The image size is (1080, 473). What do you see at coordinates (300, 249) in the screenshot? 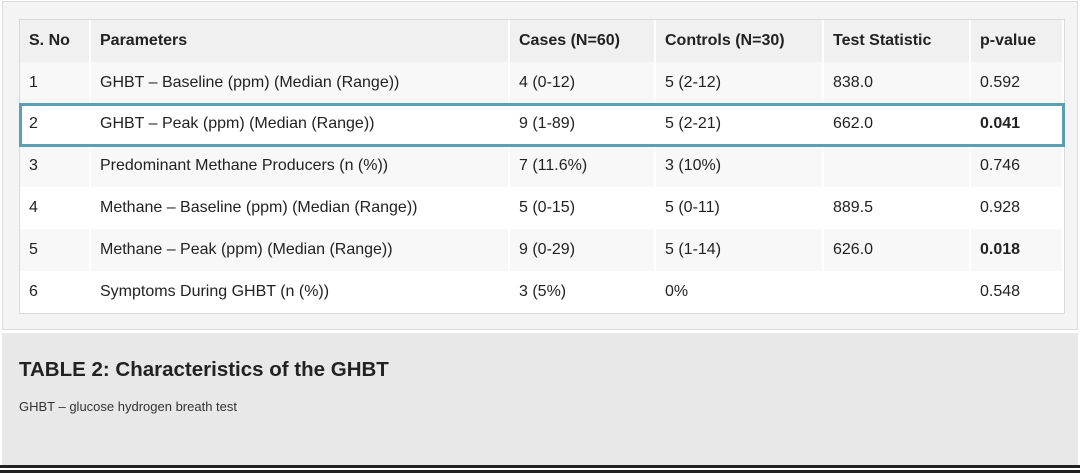
I see `cell-parameter: Methane – Peak (ppm) (Median (Range))` at bounding box center [300, 249].